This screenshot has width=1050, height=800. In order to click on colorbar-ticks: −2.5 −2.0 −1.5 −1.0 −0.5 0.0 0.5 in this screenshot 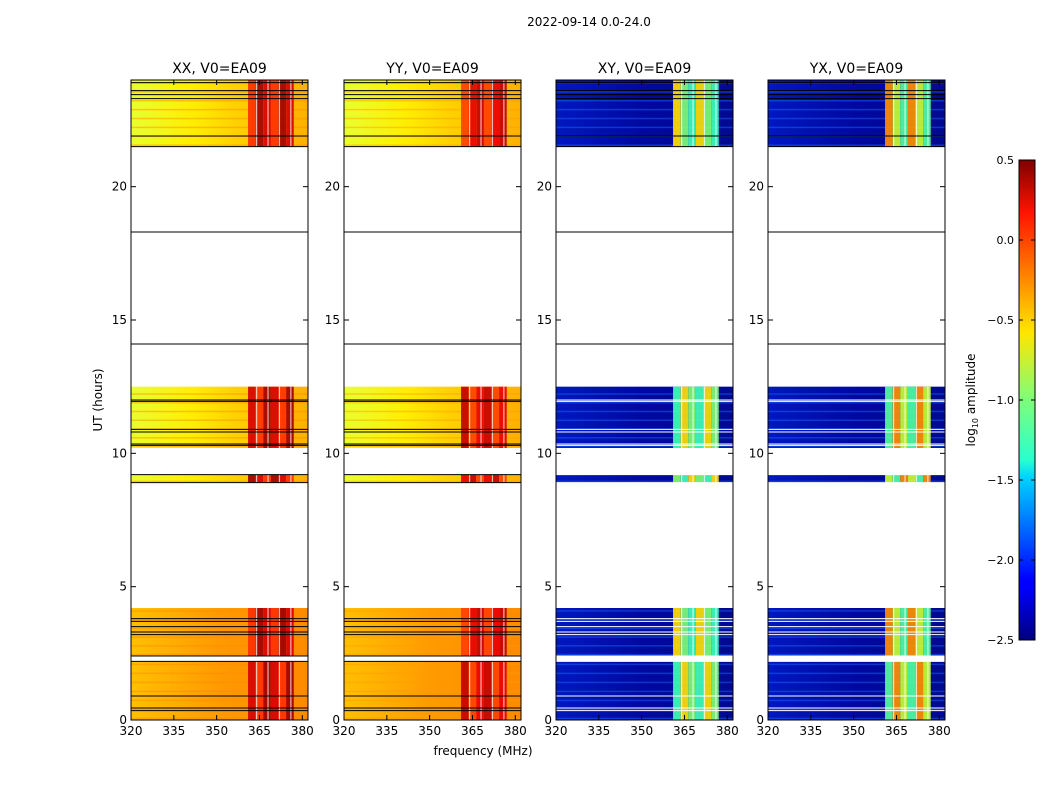, I will do `click(1011, 400)`.